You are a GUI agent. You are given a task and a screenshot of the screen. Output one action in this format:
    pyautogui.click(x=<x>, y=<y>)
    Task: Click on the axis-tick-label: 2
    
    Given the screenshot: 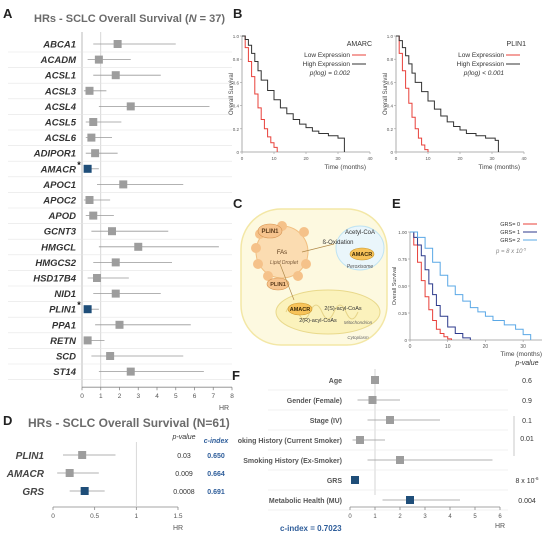 What is the action you would take?
    pyautogui.click(x=400, y=517)
    